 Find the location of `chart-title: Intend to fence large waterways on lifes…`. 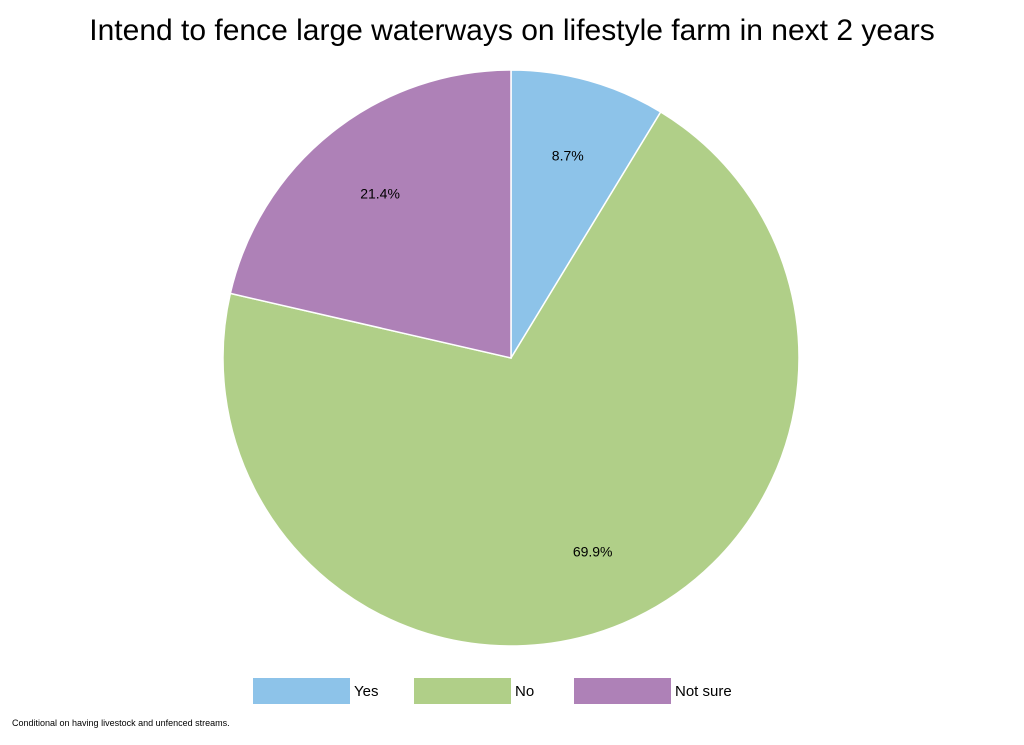

chart-title: Intend to fence large waterways on lifes… is located at coordinates (512, 30).